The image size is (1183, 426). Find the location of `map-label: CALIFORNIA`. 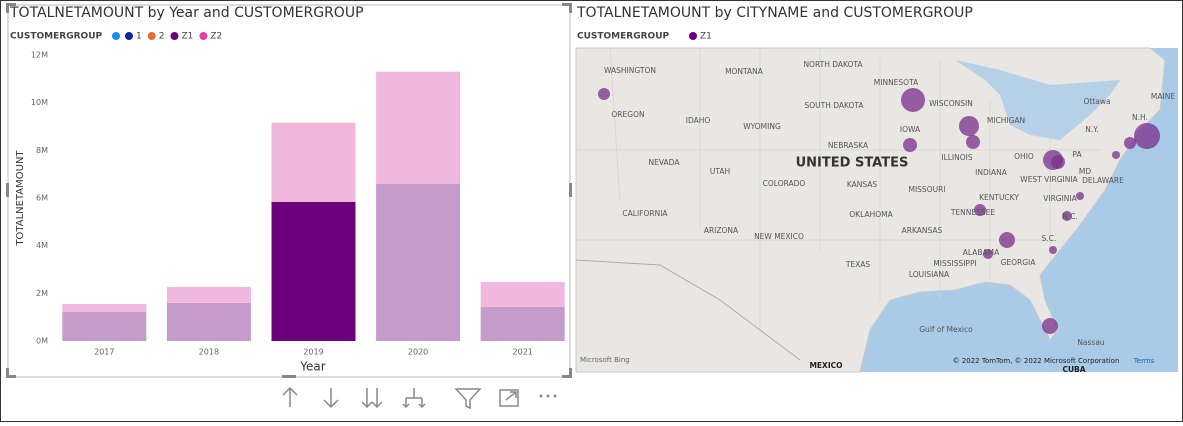

map-label: CALIFORNIA is located at coordinates (645, 213).